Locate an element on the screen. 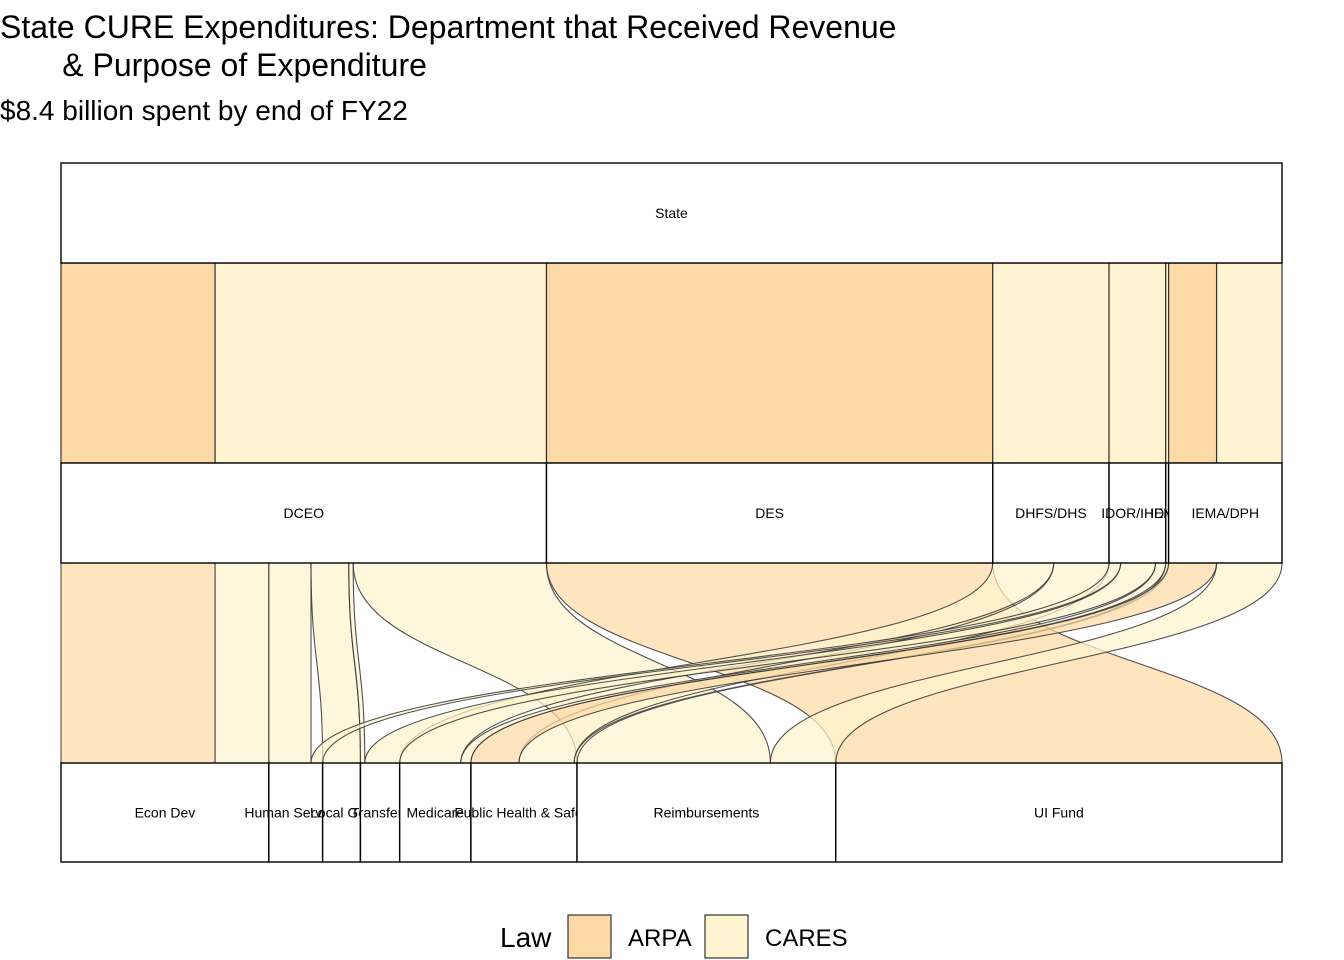  stratum-purpose-transfers-box is located at coordinates (380, 812).